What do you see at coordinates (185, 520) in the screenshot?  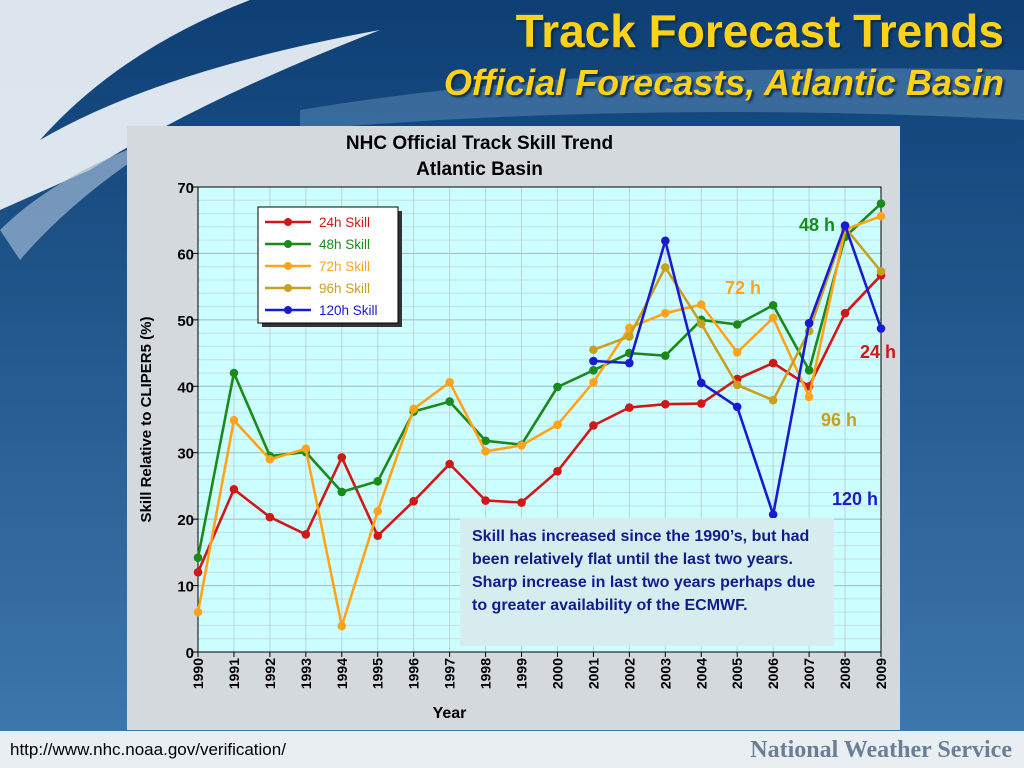 I see `y-tick-label: 20` at bounding box center [185, 520].